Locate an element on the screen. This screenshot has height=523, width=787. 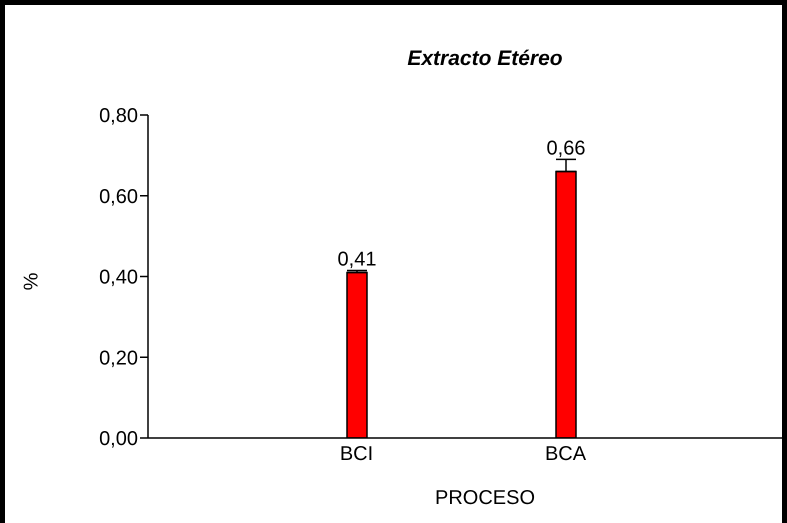
y-tick-label: 0,40 is located at coordinates (118, 277).